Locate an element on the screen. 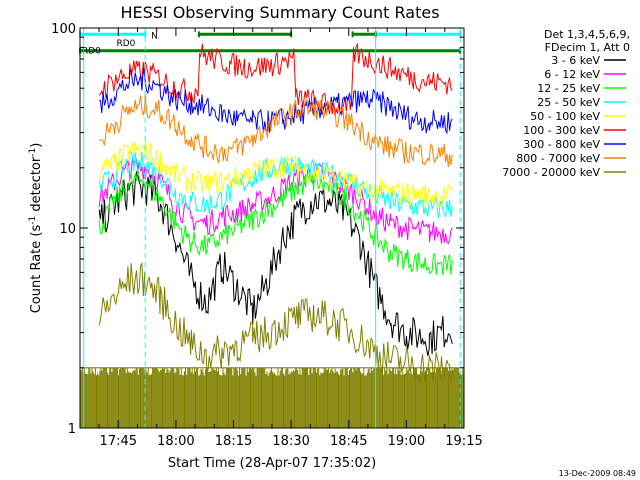 Image resolution: width=640 pixels, height=480 pixels. status-label-rd0: RD0 is located at coordinates (125, 44).